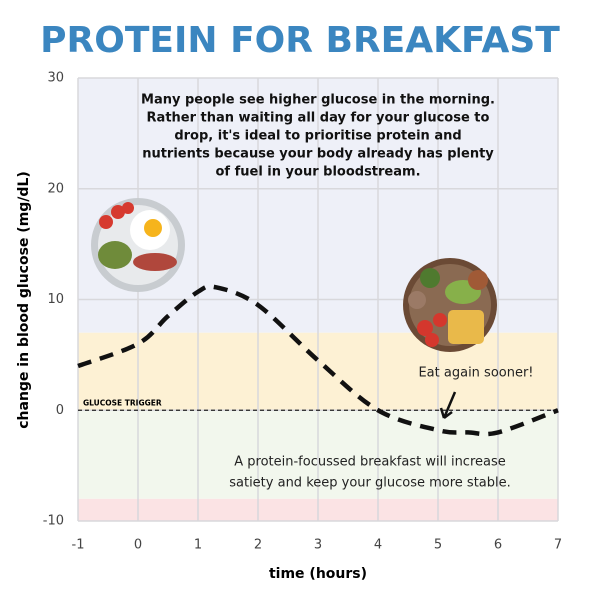 The image size is (591, 591). I want to click on y-tick-label: 0, so click(60, 410).